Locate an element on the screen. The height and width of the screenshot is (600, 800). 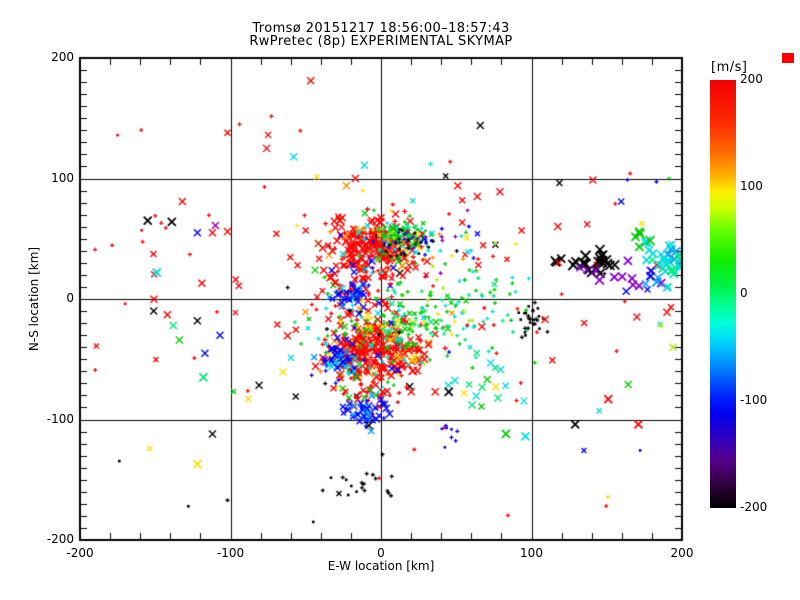
y-tick-label: -100 is located at coordinates (60, 418).